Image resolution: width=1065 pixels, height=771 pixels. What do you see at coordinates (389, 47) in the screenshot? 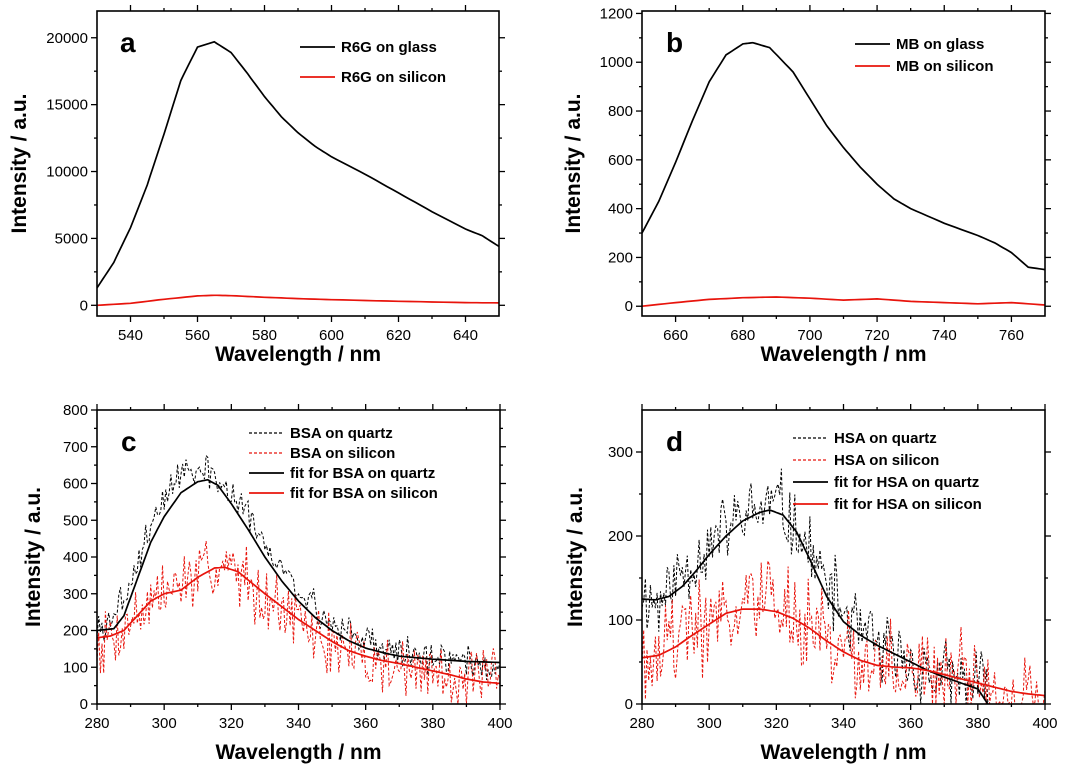
I see `legend-label: R6G on glass` at bounding box center [389, 47].